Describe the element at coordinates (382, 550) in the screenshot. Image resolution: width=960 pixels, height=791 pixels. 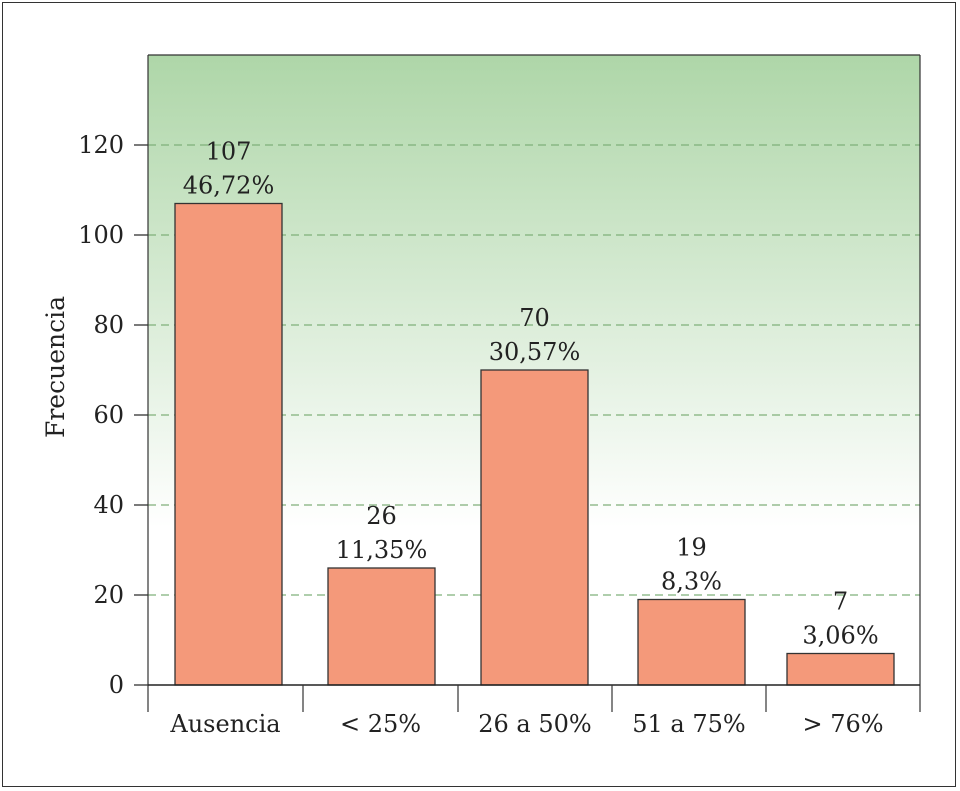
I see `percent-label-1: 11,35%` at that location.